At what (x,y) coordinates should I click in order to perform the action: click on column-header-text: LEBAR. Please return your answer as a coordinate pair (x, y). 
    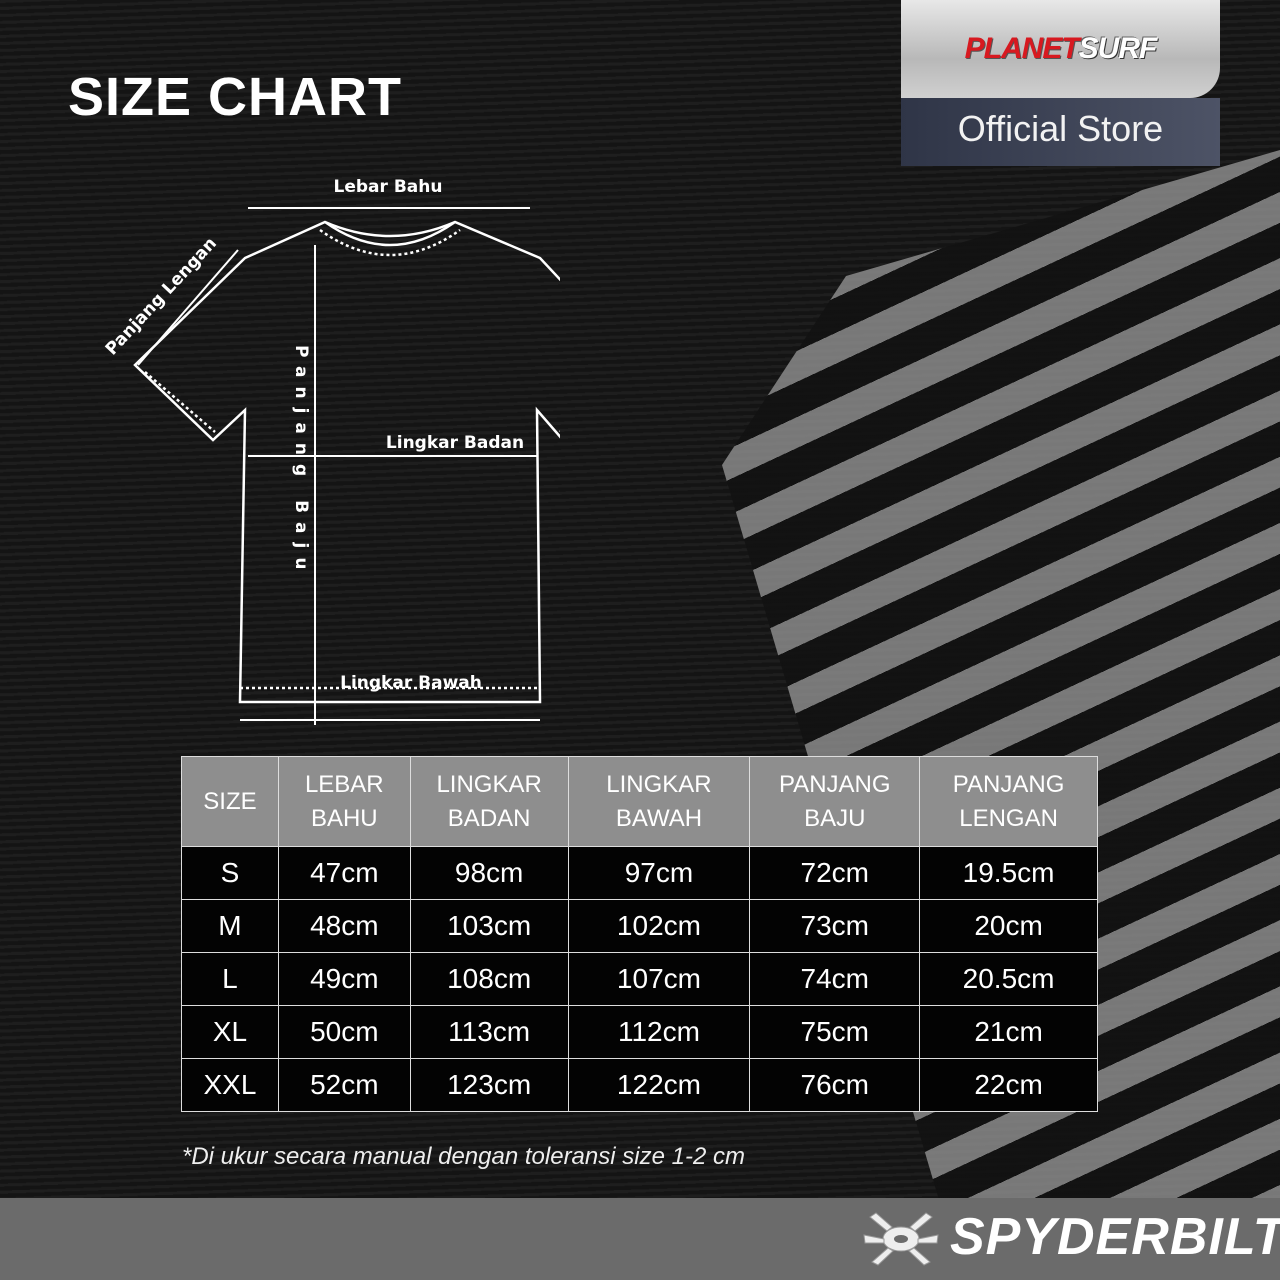
    Looking at the image, I should click on (344, 784).